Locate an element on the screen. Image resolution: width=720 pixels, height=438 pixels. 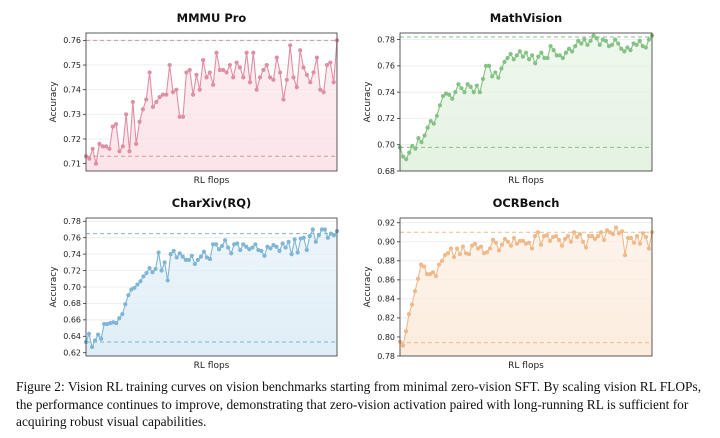
area-fill is located at coordinates (211, 105).